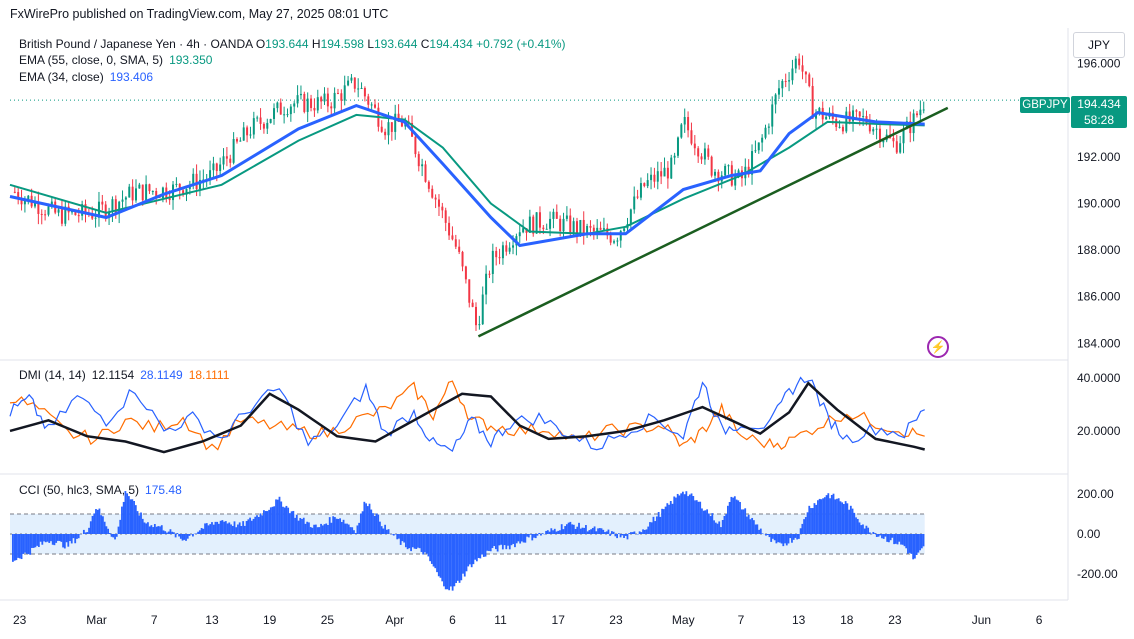 The height and width of the screenshot is (639, 1134). I want to click on lightning-icon: ⚡, so click(938, 347).